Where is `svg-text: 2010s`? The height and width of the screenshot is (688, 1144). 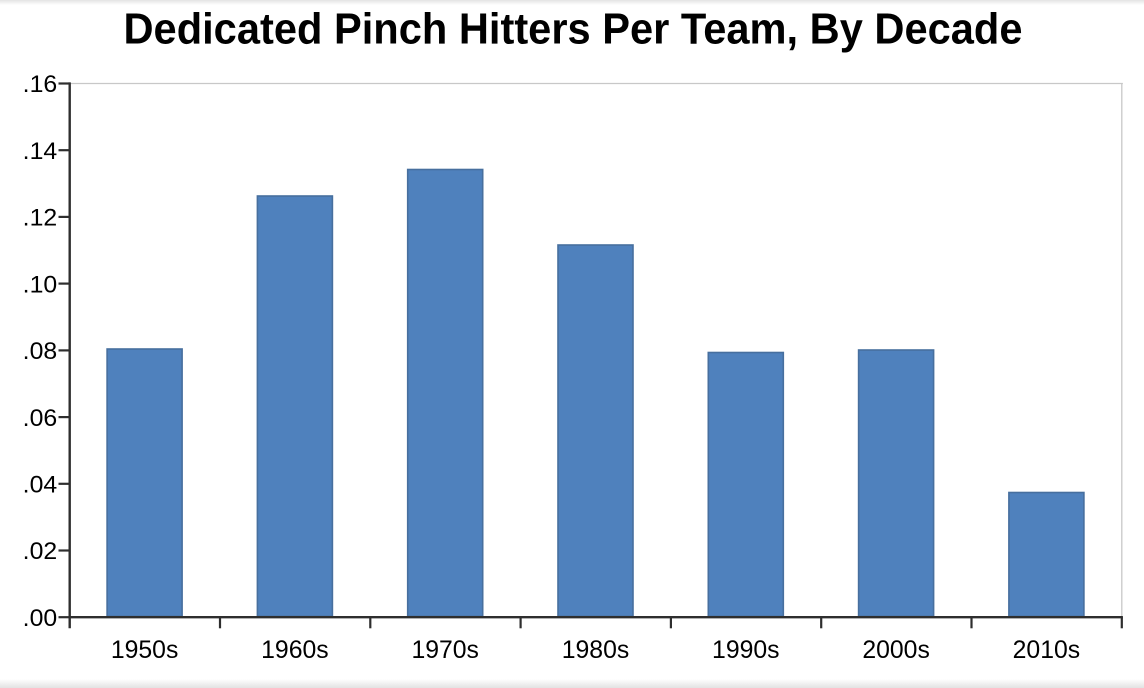 svg-text: 2010s is located at coordinates (1047, 650).